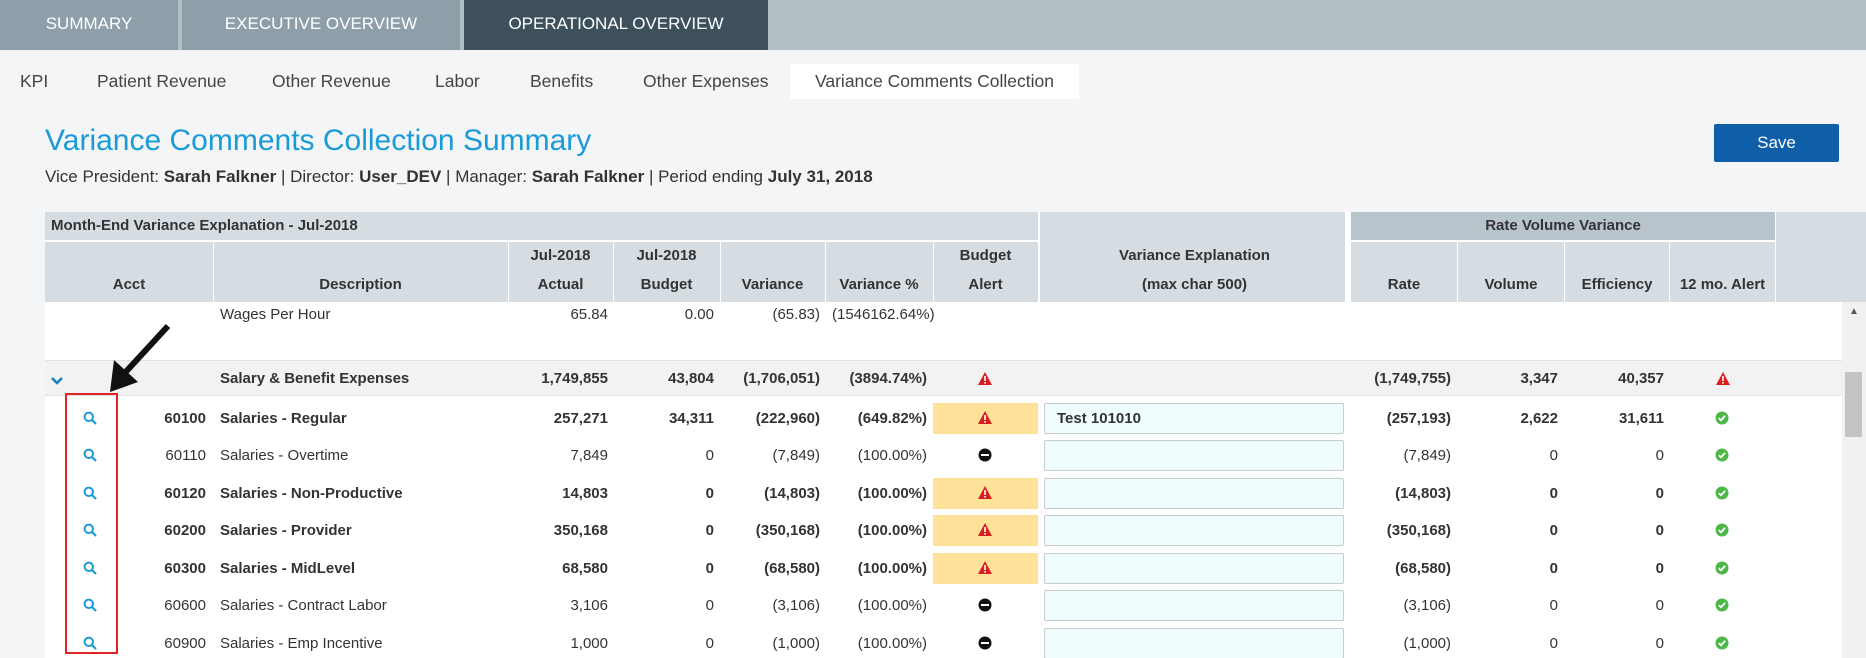 The width and height of the screenshot is (1866, 658). Describe the element at coordinates (331, 81) in the screenshot. I see `tab-other-revenue: Other Revenue` at that location.